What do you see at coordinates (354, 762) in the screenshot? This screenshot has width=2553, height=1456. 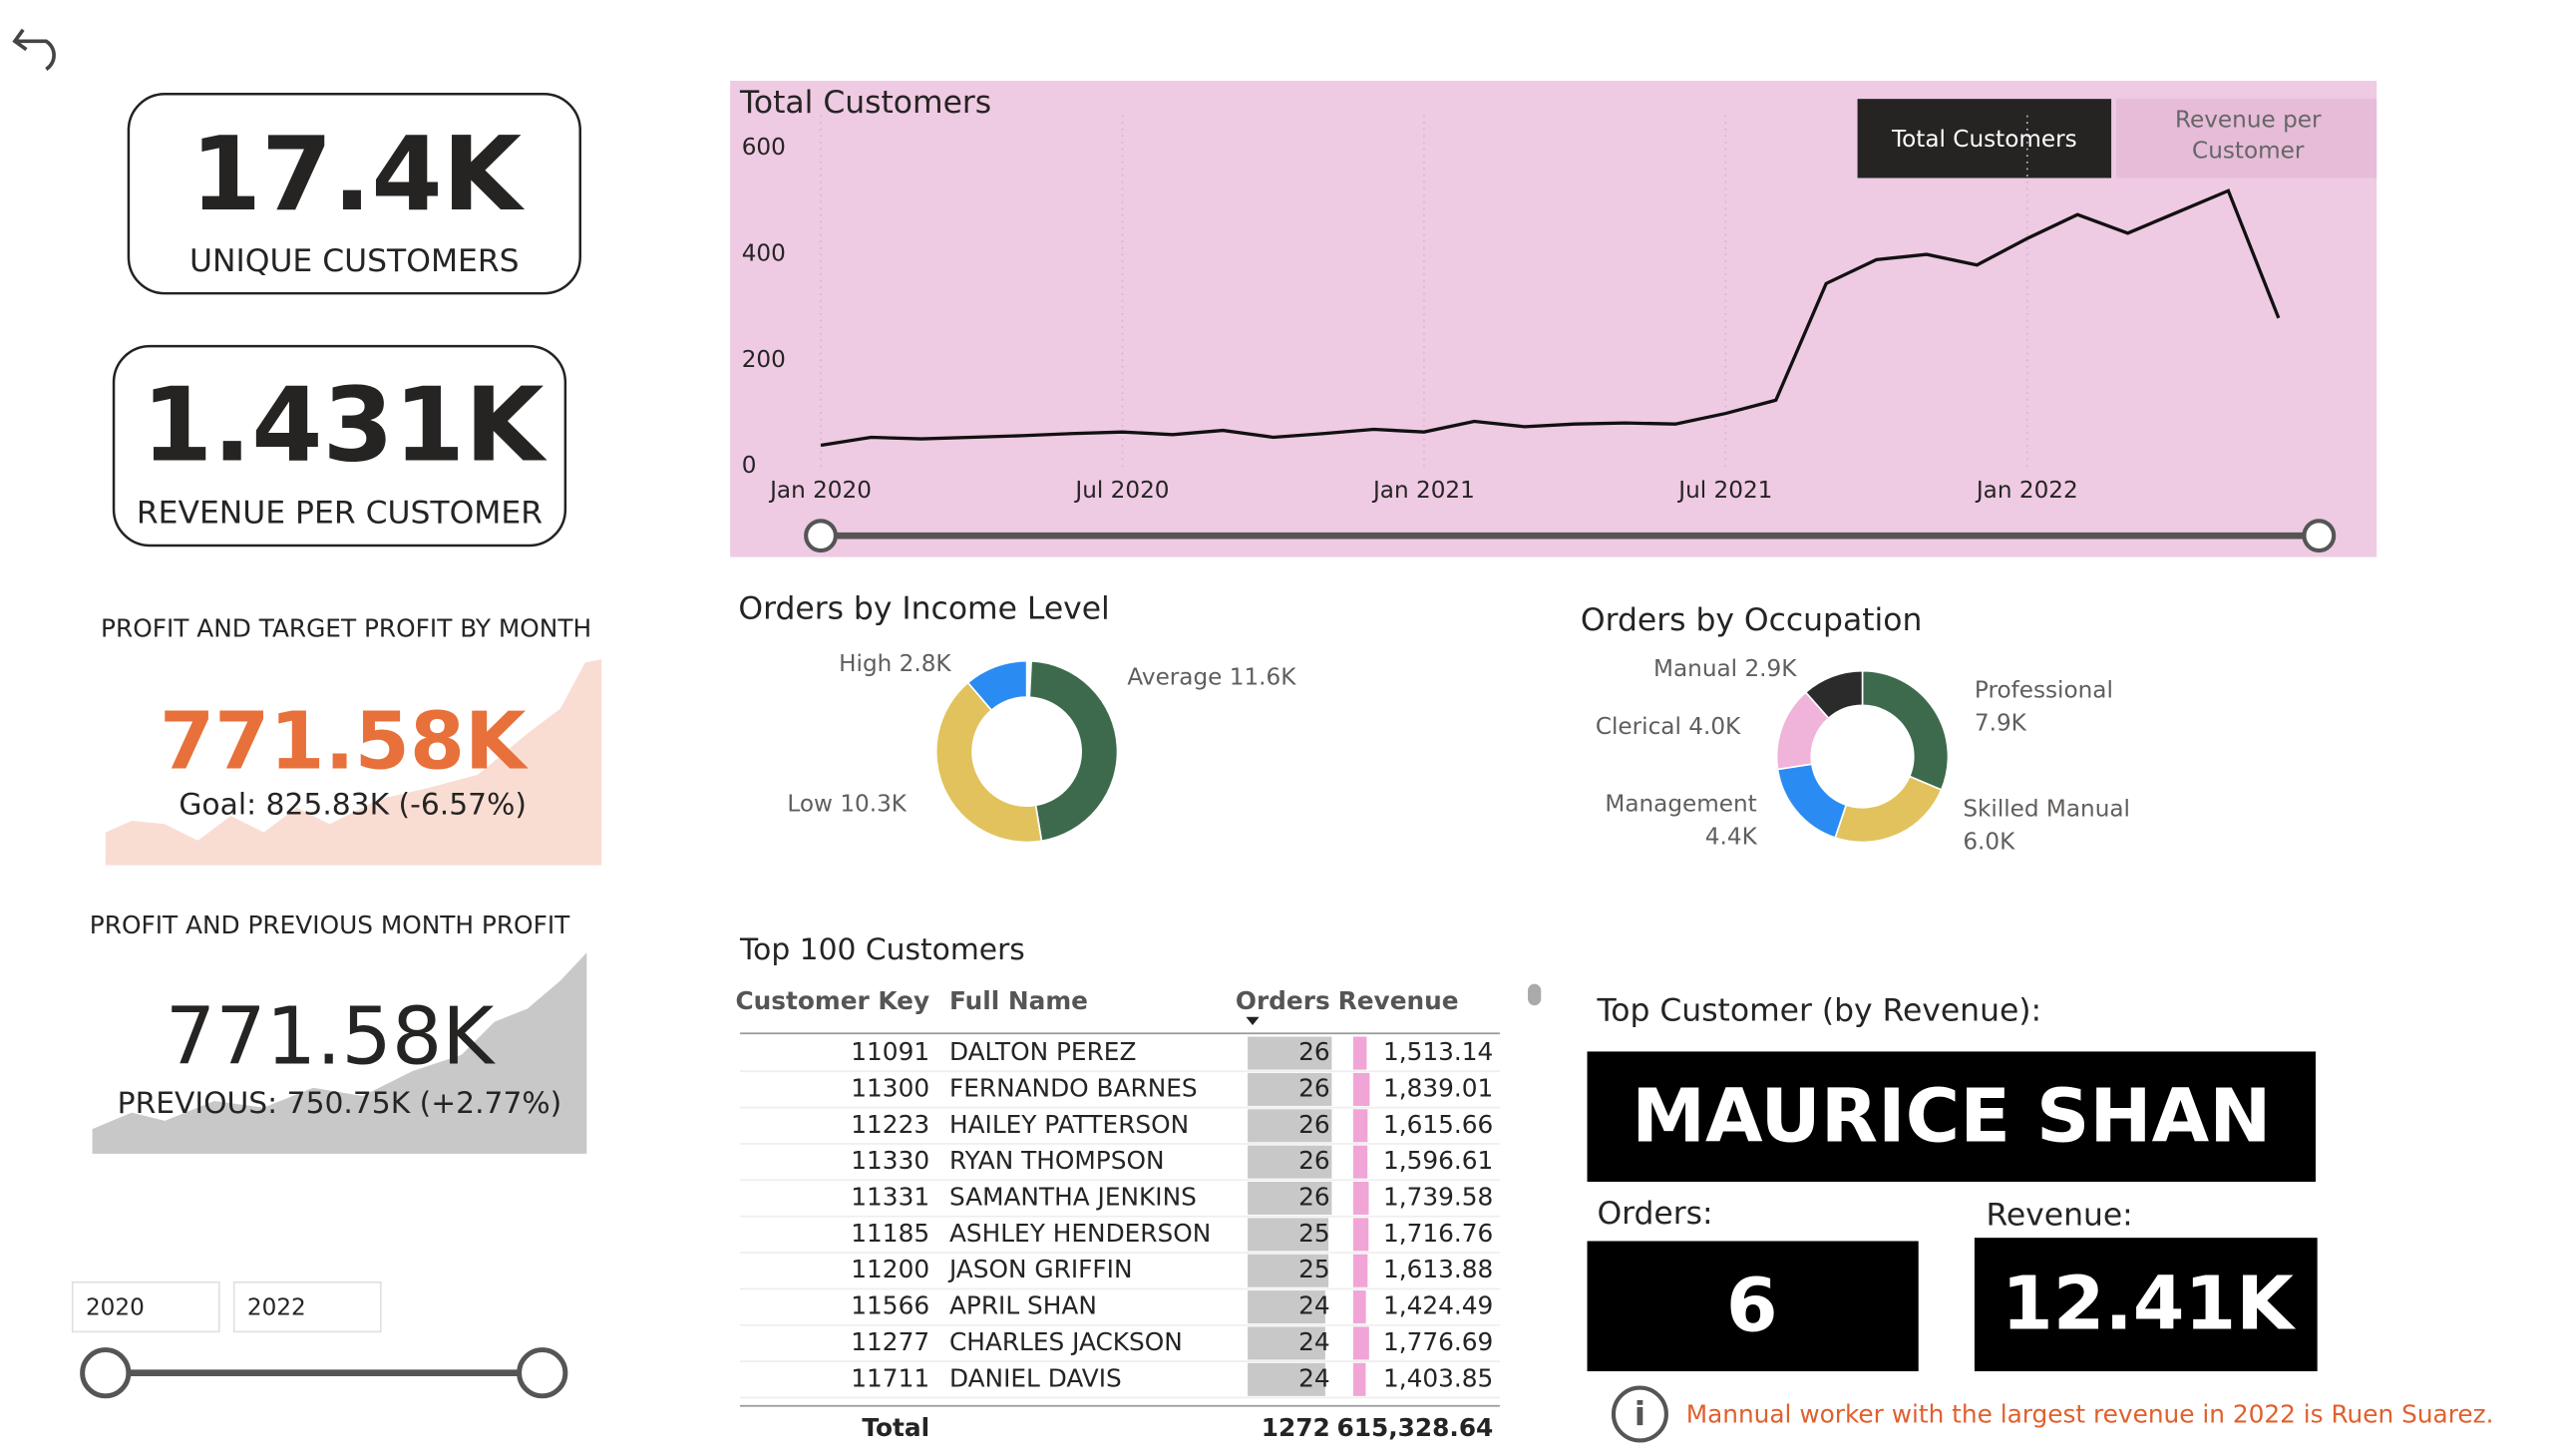 I see `kpi-sparkline` at bounding box center [354, 762].